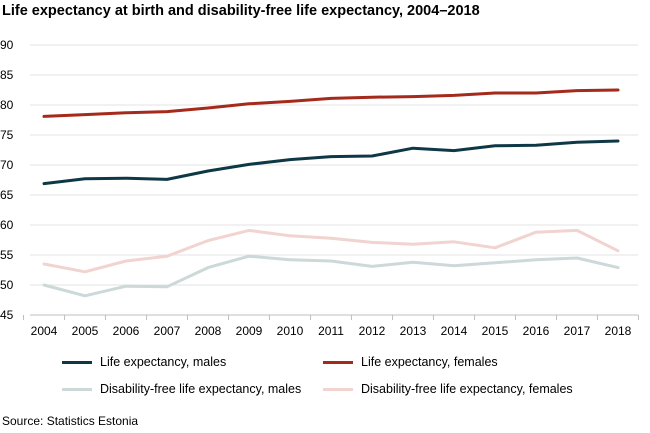  What do you see at coordinates (536, 331) in the screenshot?
I see `x-tick-label: 2016` at bounding box center [536, 331].